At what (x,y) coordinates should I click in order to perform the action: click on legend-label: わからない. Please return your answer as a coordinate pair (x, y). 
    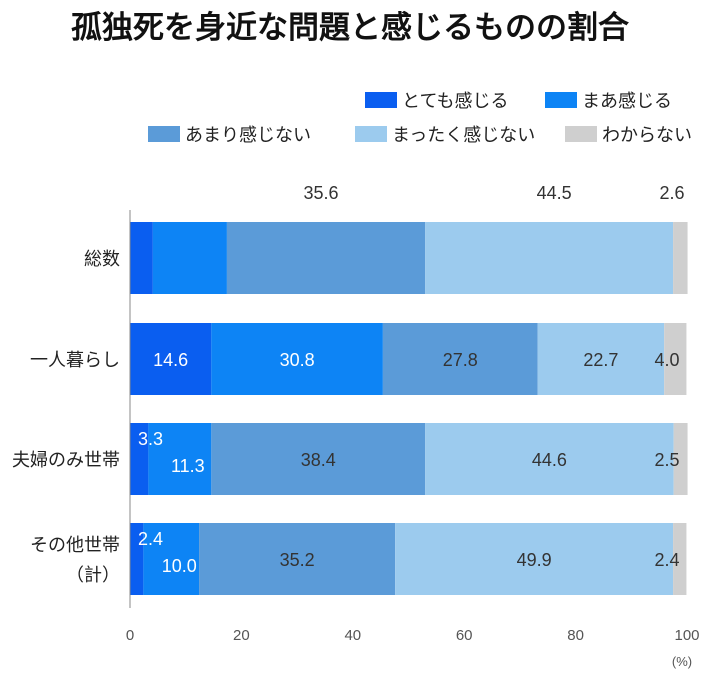
    Looking at the image, I should click on (647, 135).